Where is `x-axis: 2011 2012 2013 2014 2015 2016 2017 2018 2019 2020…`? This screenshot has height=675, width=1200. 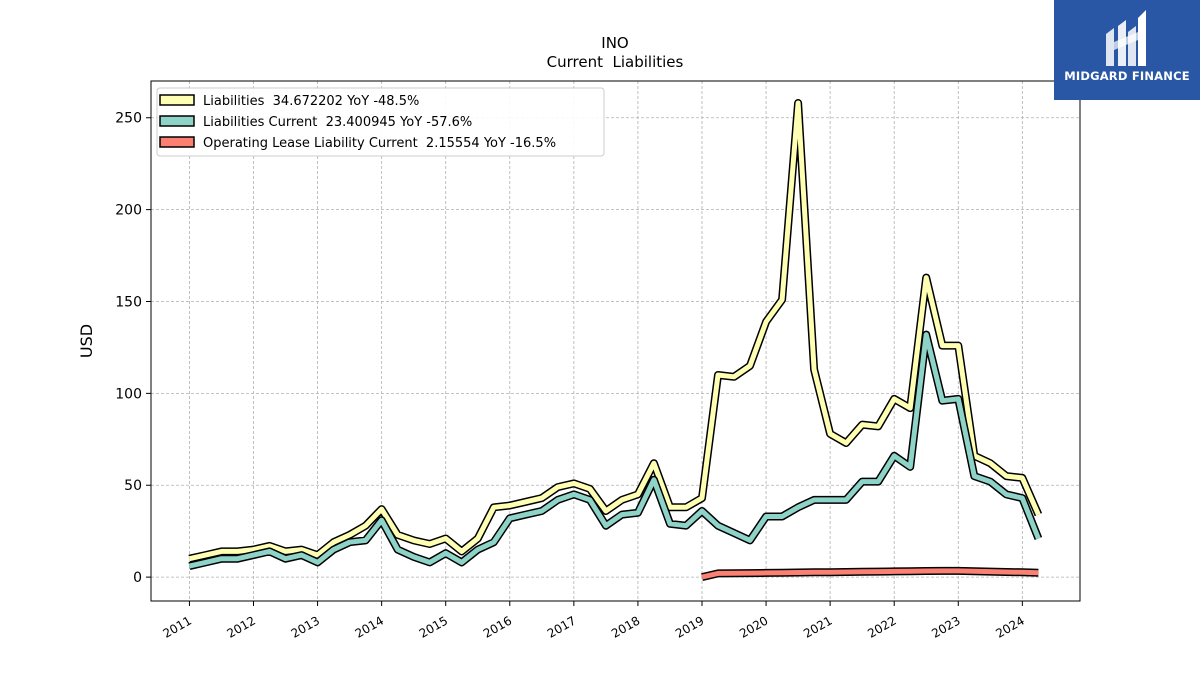 x-axis: 2011 2012 2013 2014 2015 2016 2017 2018 2019 2020… is located at coordinates (593, 621).